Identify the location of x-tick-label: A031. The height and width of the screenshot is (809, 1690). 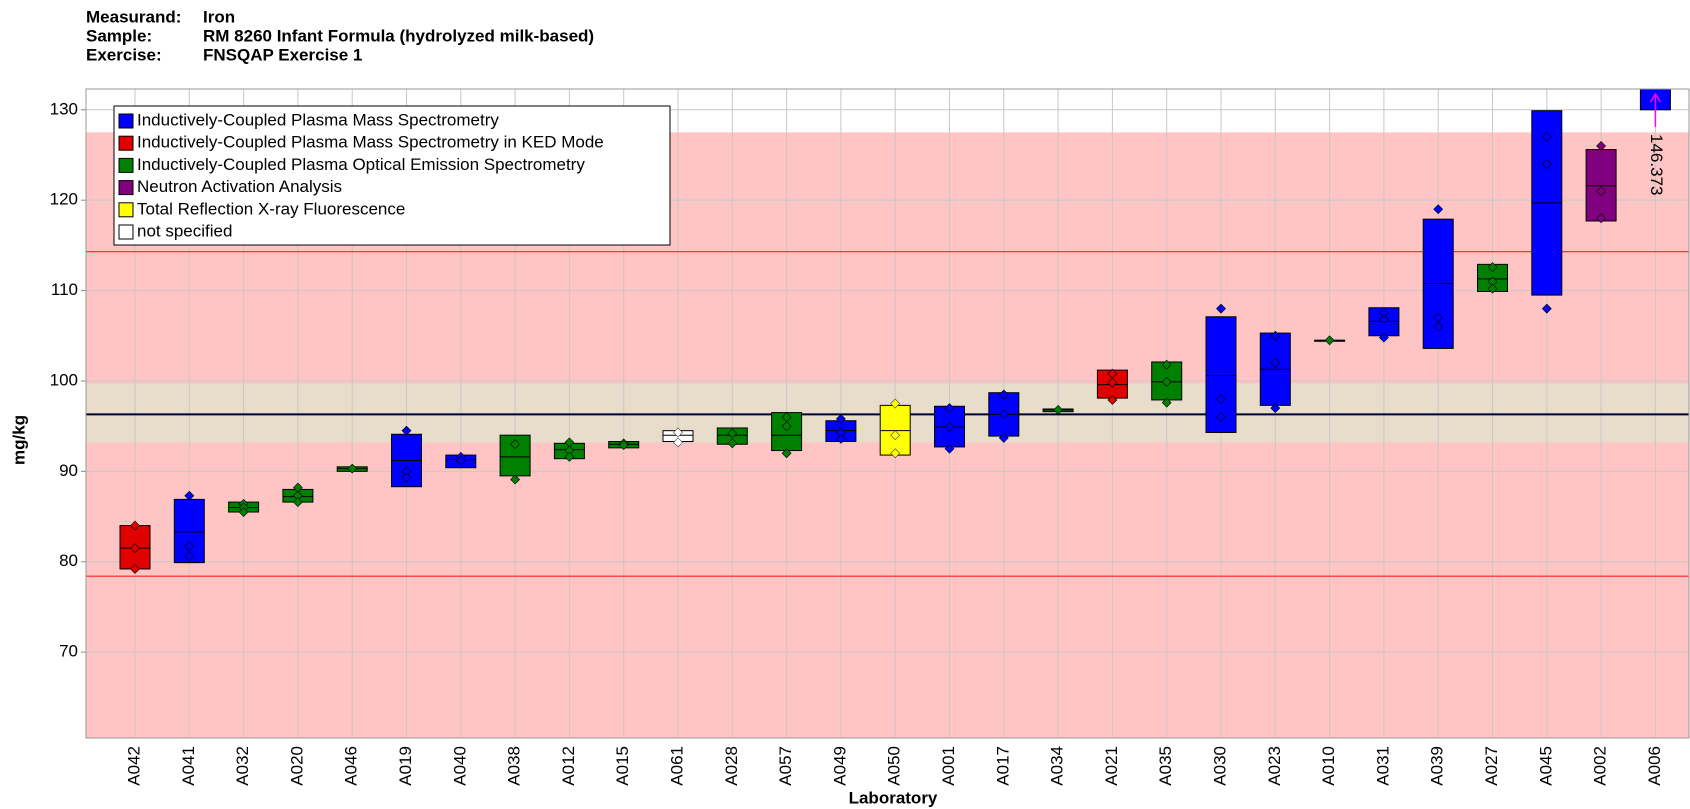
(1382, 766).